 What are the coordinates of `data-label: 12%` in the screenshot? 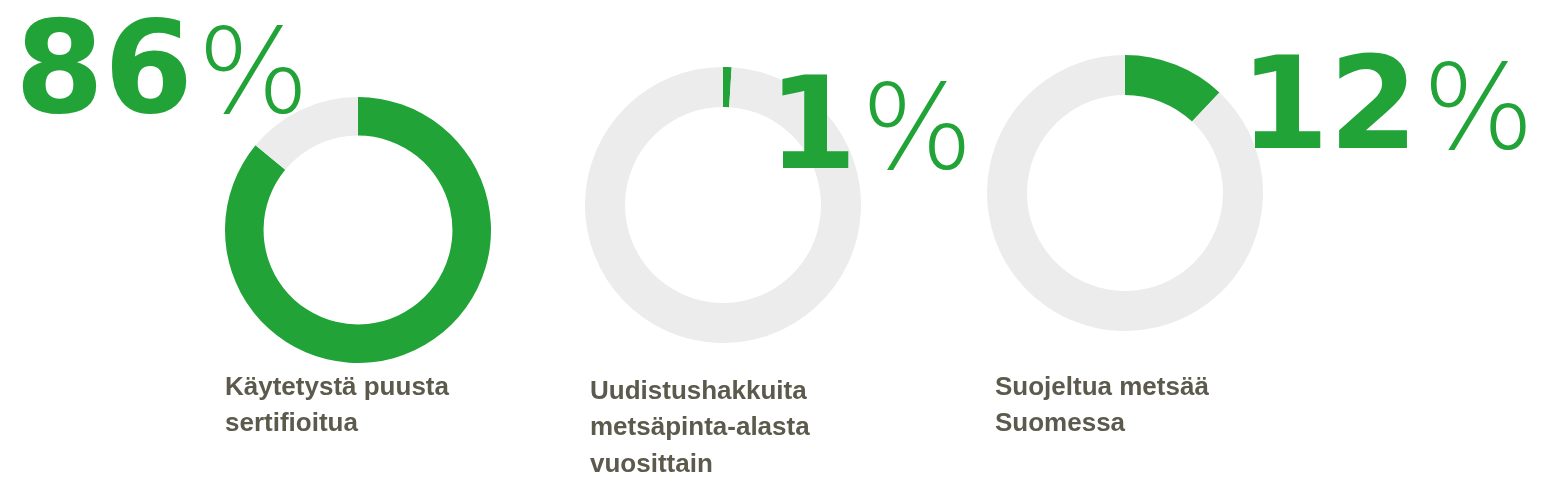 It's located at (1387, 103).